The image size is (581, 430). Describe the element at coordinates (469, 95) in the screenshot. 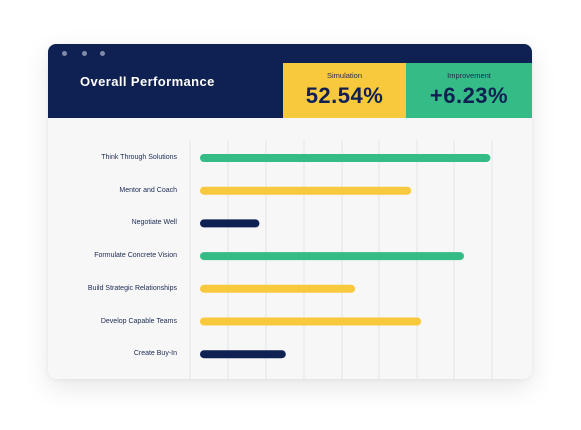

I see `improvement-value: +6.23%` at that location.